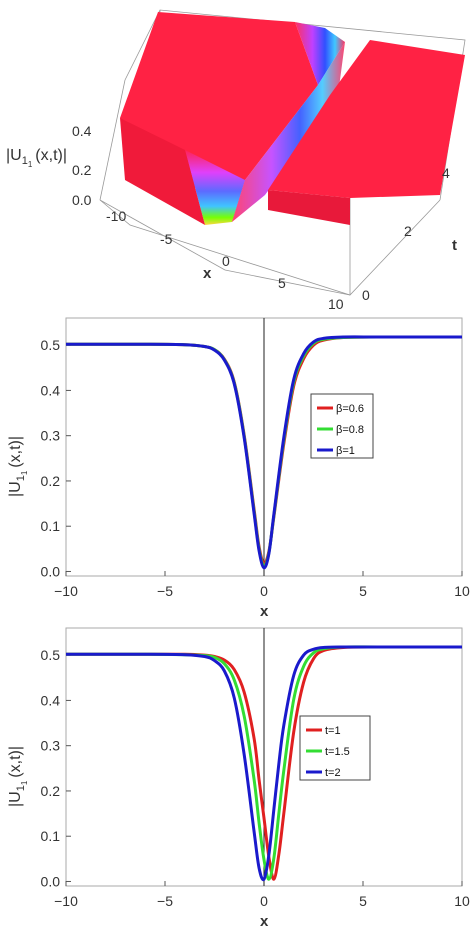 This screenshot has width=474, height=936. I want to click on z-axis-label: |U11(x,t)|, so click(36, 158).